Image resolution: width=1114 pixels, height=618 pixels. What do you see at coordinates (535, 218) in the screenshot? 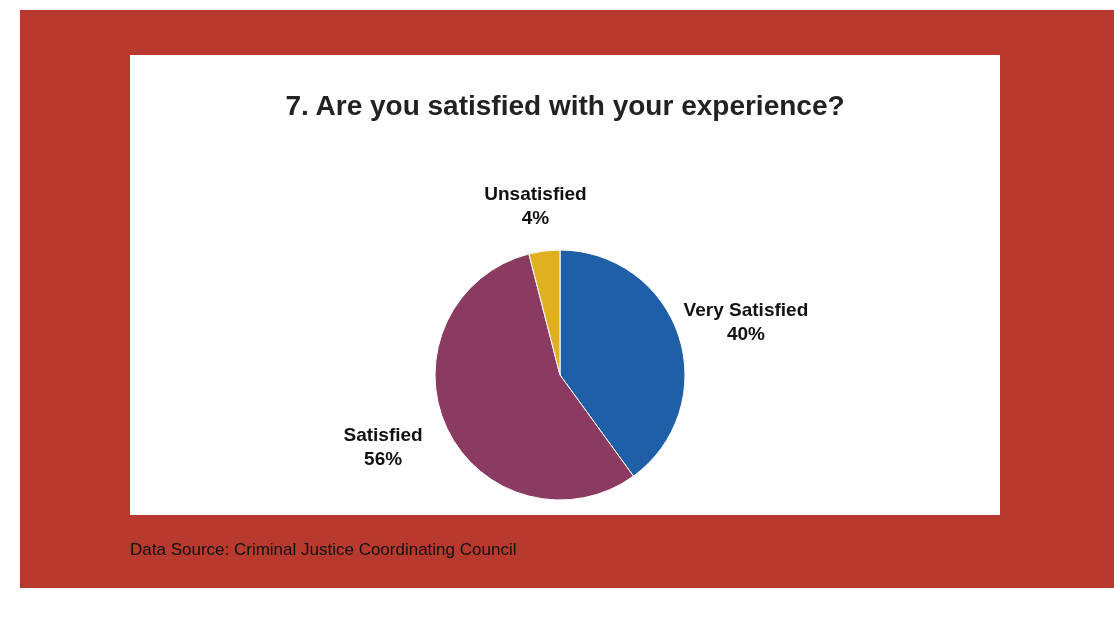
I see `data-label: 4%` at bounding box center [535, 218].